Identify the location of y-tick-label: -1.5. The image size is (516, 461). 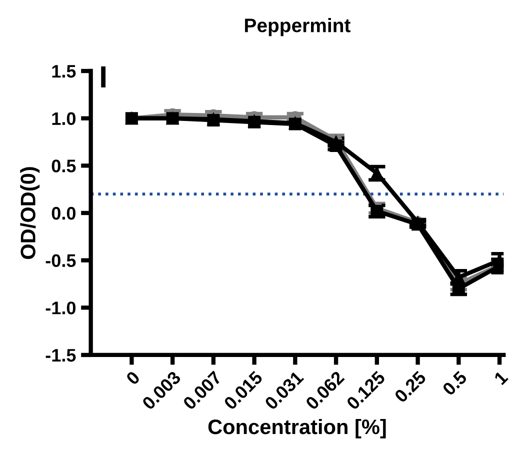
(61, 355).